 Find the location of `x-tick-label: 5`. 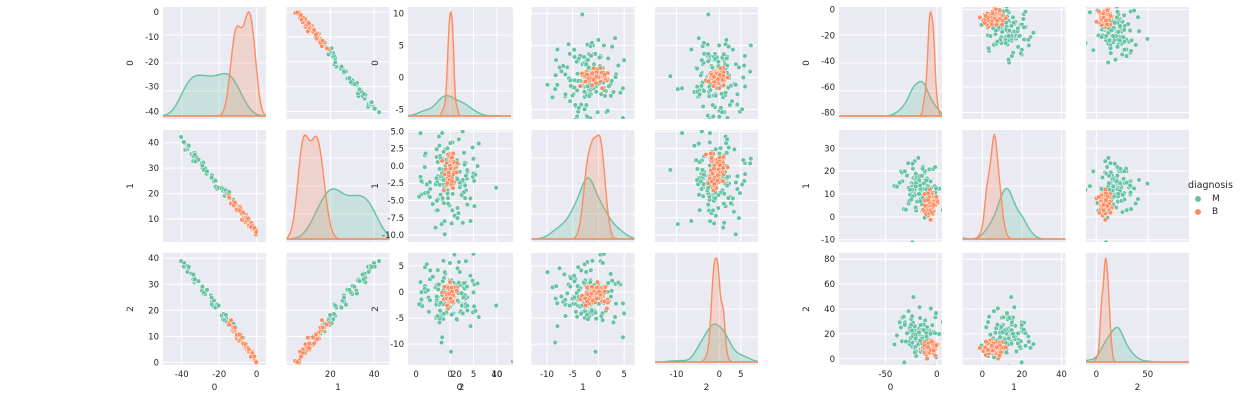

x-tick-label: 5 is located at coordinates (623, 375).